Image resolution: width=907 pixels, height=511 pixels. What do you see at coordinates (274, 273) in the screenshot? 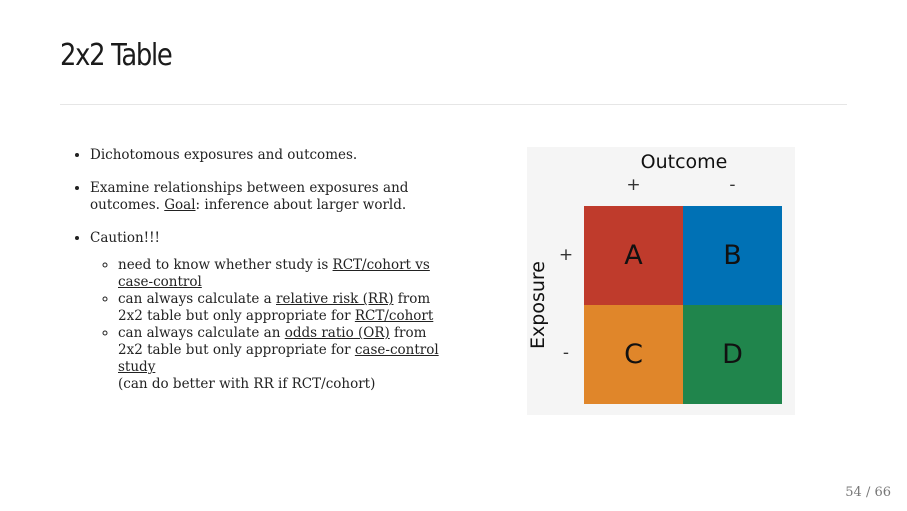
I see `study-type-term: RCT/cohort vs case-control` at bounding box center [274, 273].